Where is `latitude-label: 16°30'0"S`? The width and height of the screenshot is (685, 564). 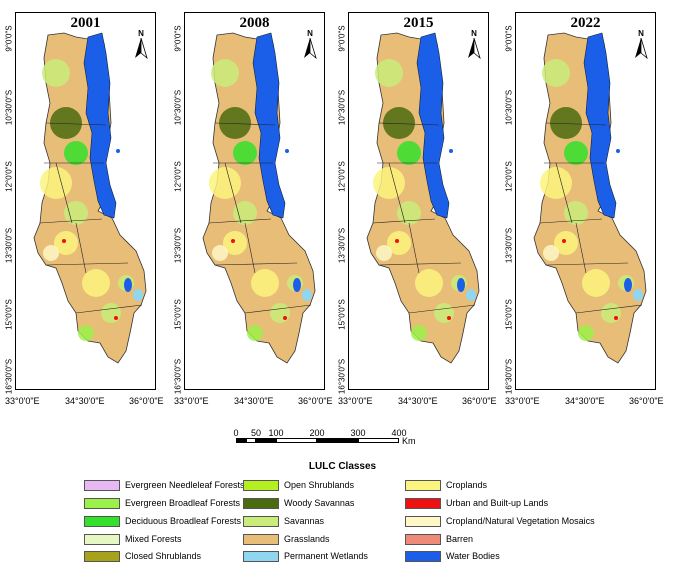
latitude-label: 16°30'0"S is located at coordinates (509, 376).